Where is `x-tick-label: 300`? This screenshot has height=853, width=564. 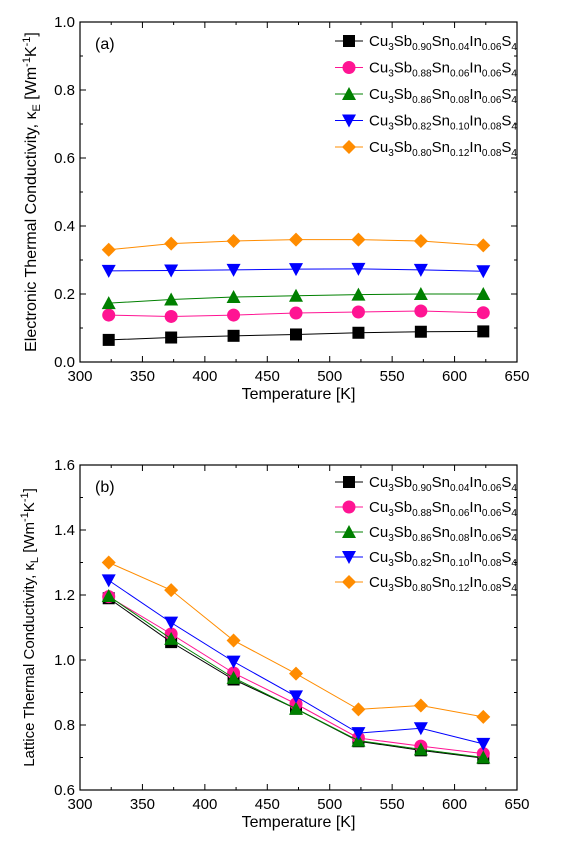
x-tick-label: 300 is located at coordinates (79, 804).